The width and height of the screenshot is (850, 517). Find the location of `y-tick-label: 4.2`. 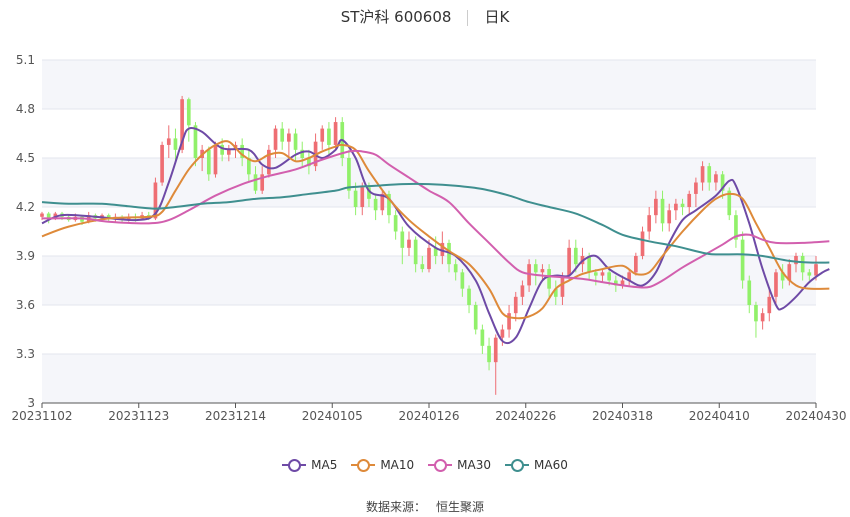

y-tick-label: 4.2 is located at coordinates (25, 207).